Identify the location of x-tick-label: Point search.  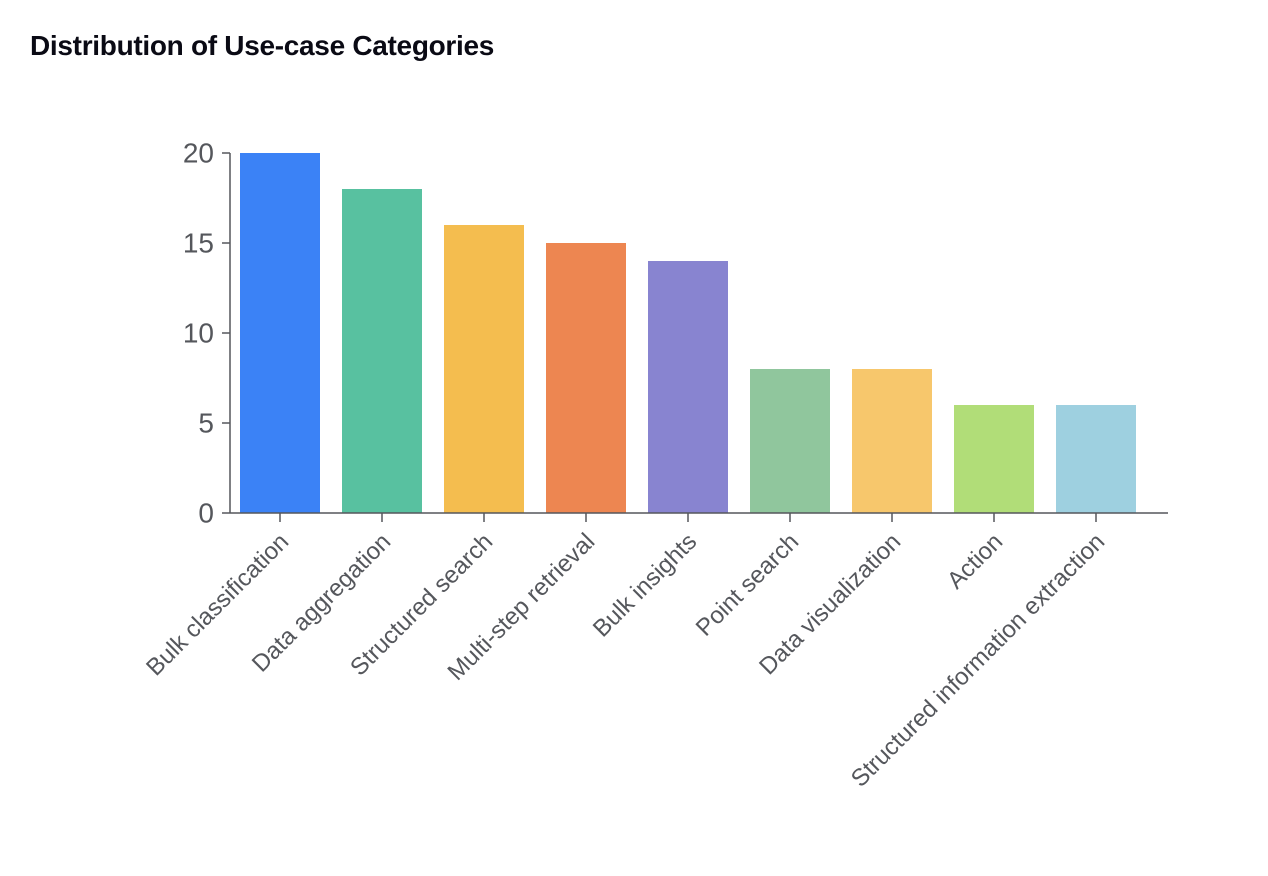
(747, 584).